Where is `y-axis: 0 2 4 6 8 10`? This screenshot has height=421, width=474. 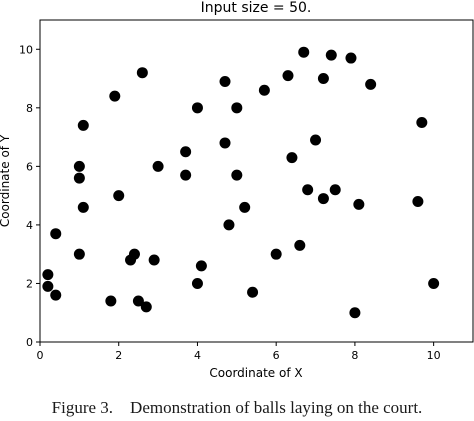
y-axis: 0 2 4 6 8 10 is located at coordinates (29, 196).